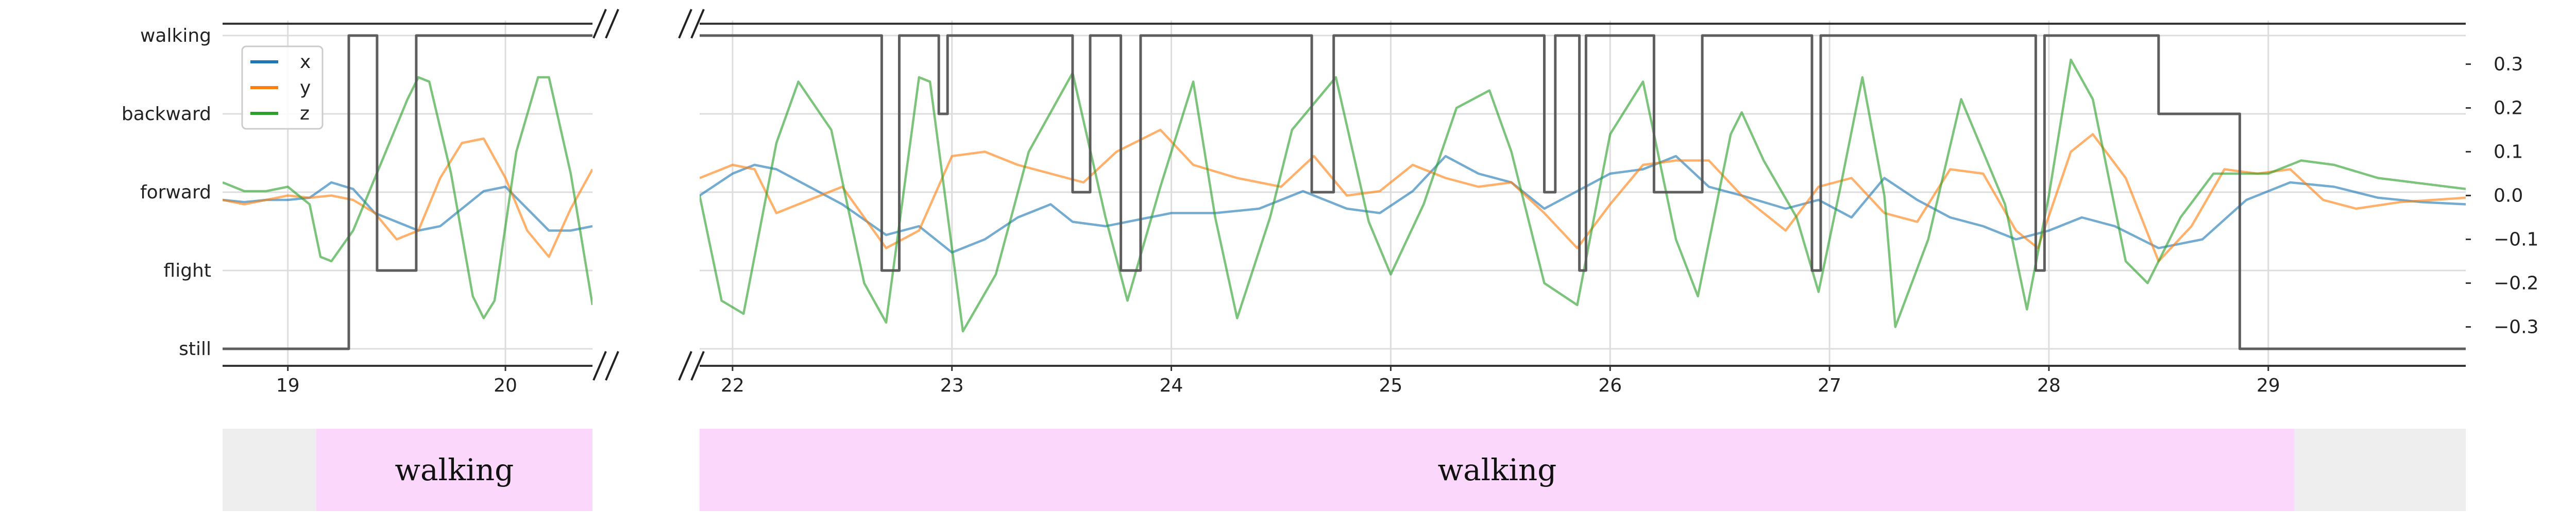  Describe the element at coordinates (732, 385) in the screenshot. I see `x-tick-label: 22` at that location.